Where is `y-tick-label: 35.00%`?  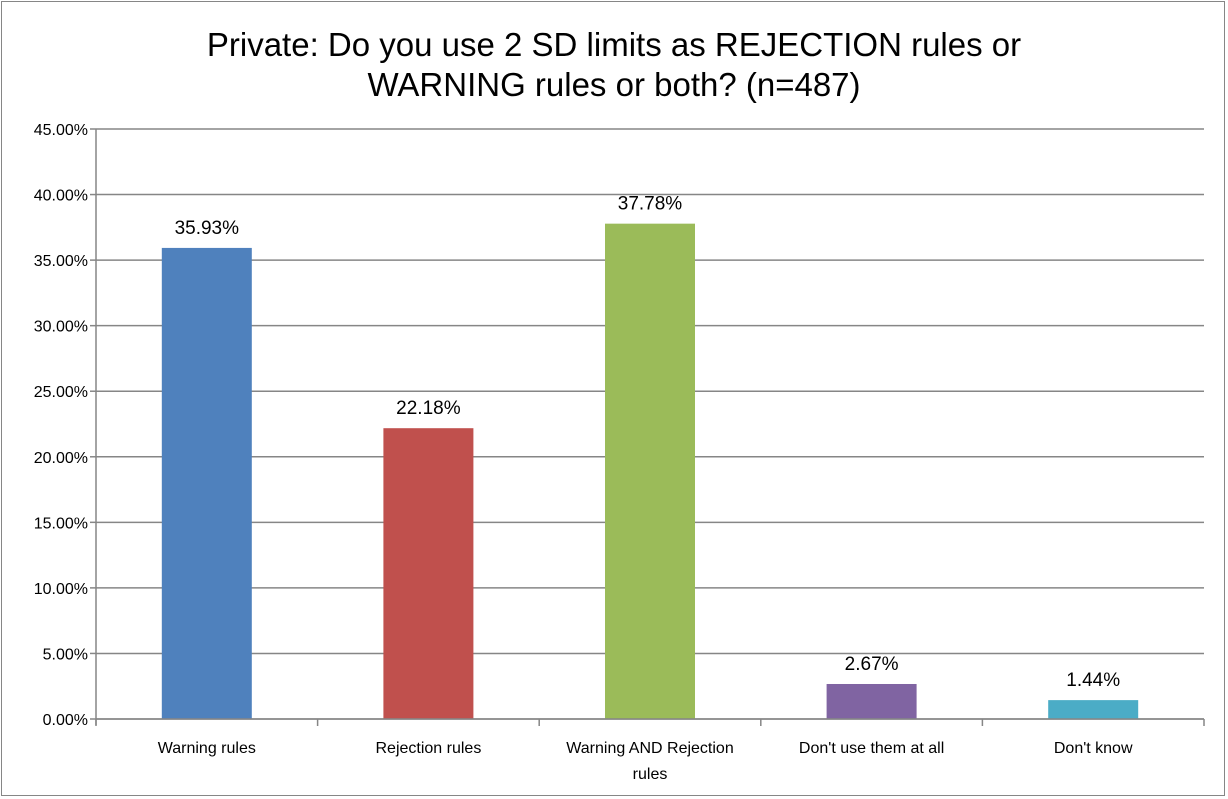 y-tick-label: 35.00% is located at coordinates (61, 261).